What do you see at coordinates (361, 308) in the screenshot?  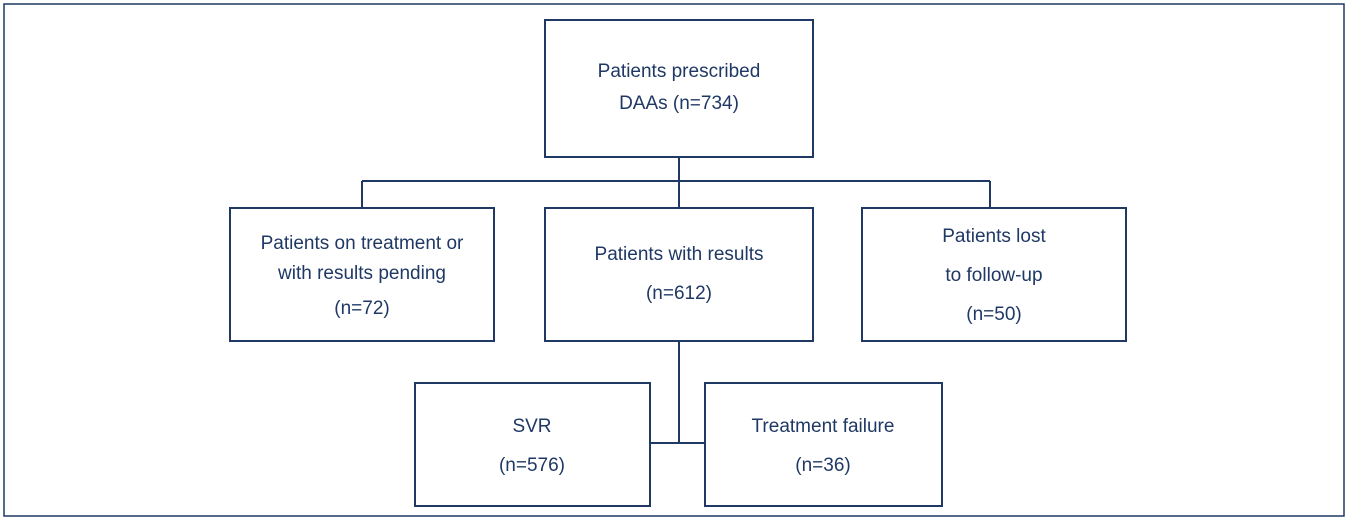 I see `node-text: (n=72)` at bounding box center [361, 308].